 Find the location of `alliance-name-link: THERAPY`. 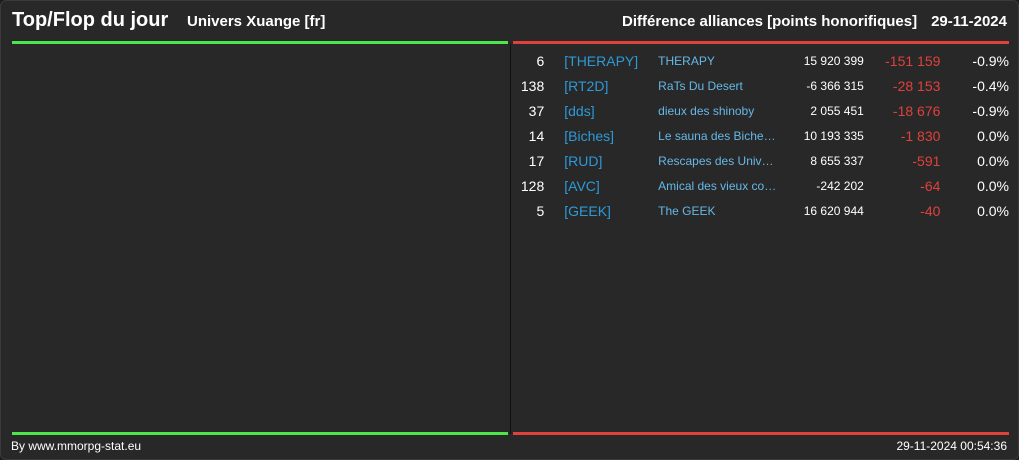

alliance-name-link: THERAPY is located at coordinates (686, 60).